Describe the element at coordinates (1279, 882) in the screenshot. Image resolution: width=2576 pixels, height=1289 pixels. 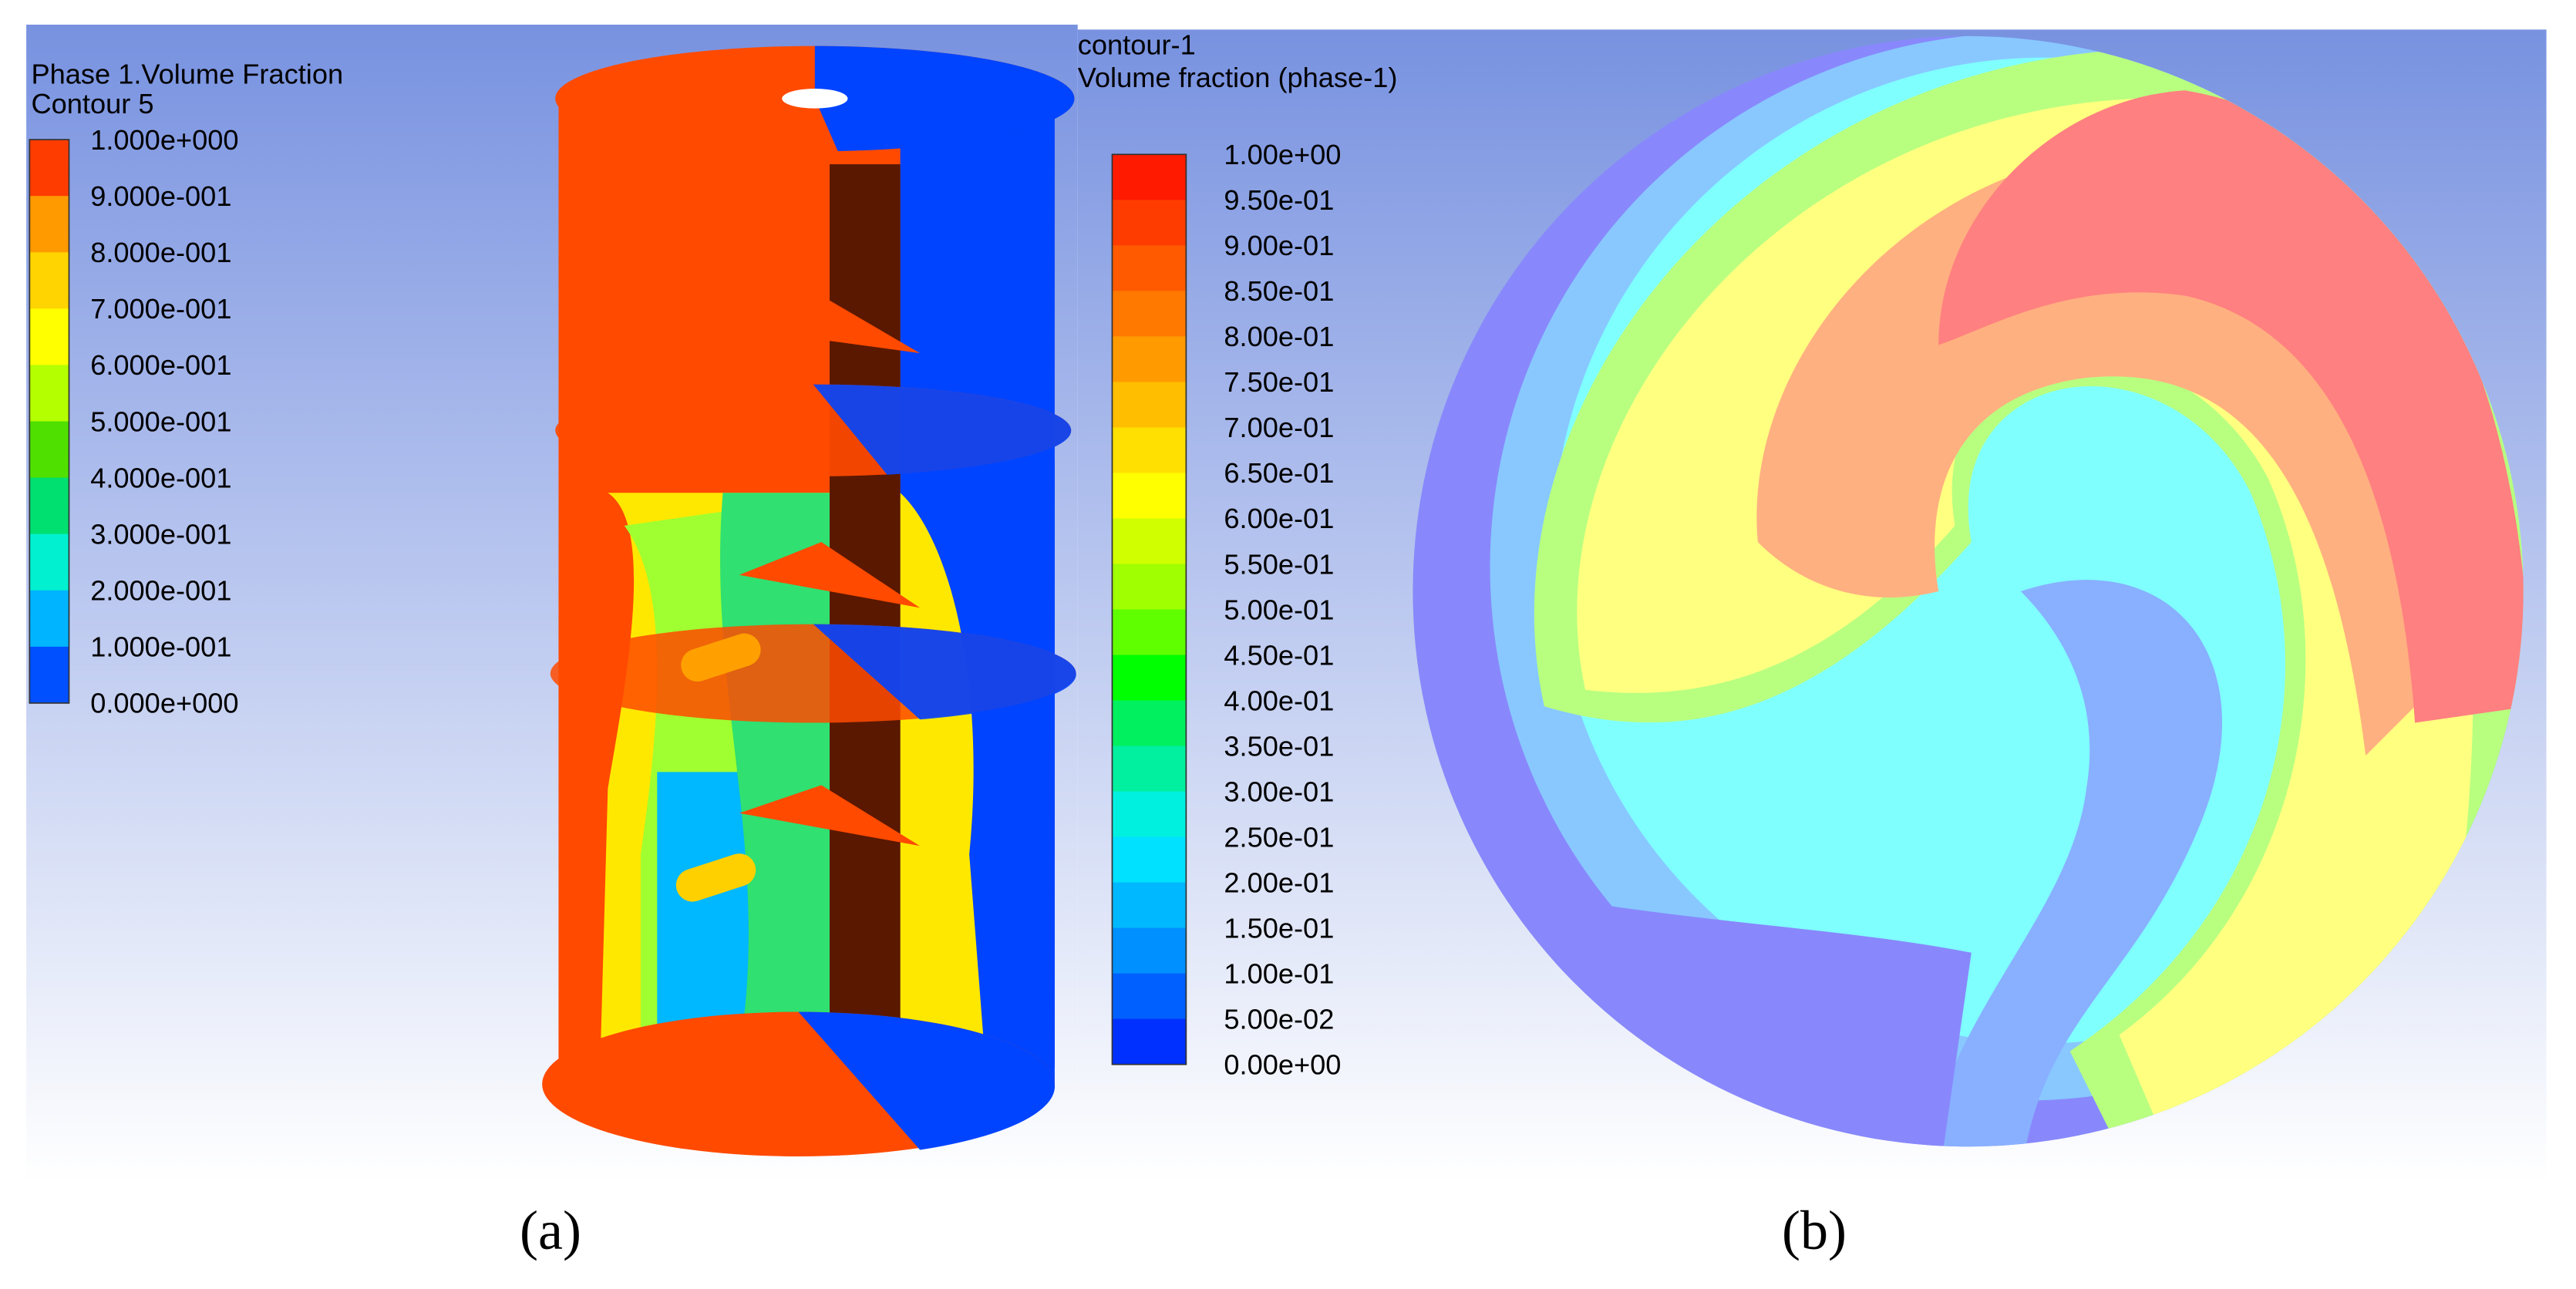
I see `legend-label: 2.00e-01` at that location.